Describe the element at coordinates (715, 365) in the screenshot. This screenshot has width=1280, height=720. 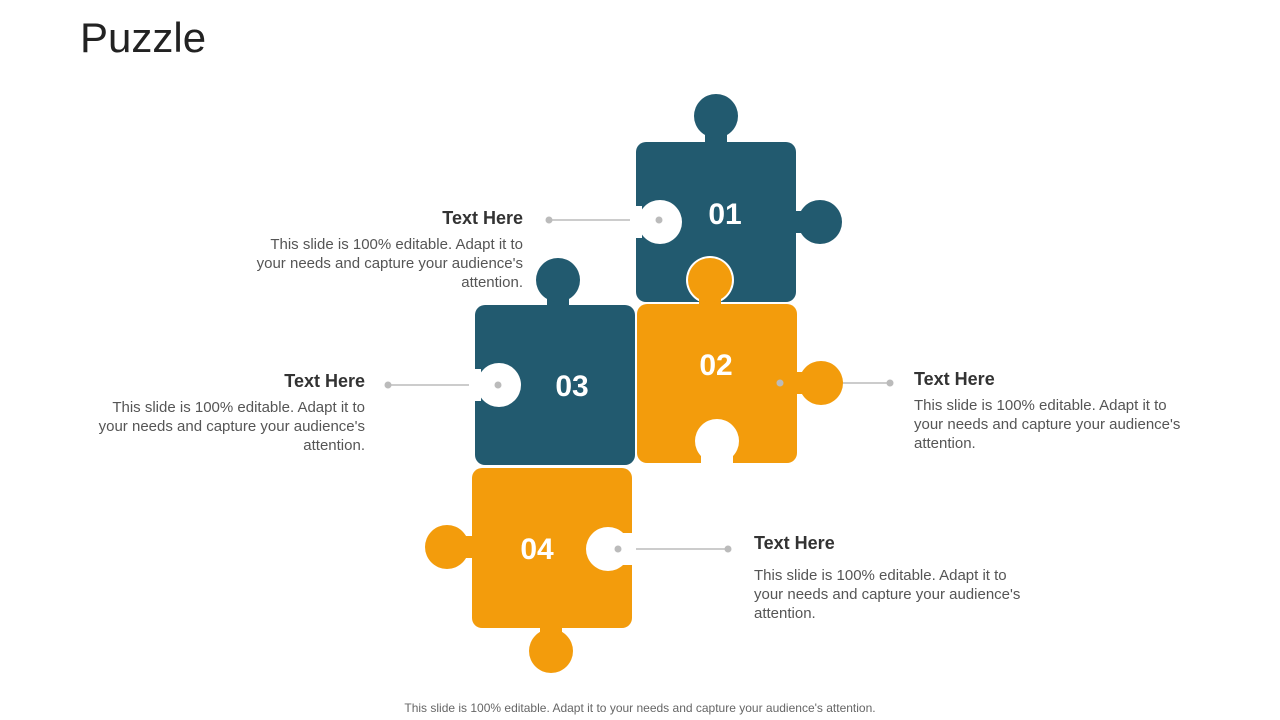
I see `piece-label-02: 02` at that location.